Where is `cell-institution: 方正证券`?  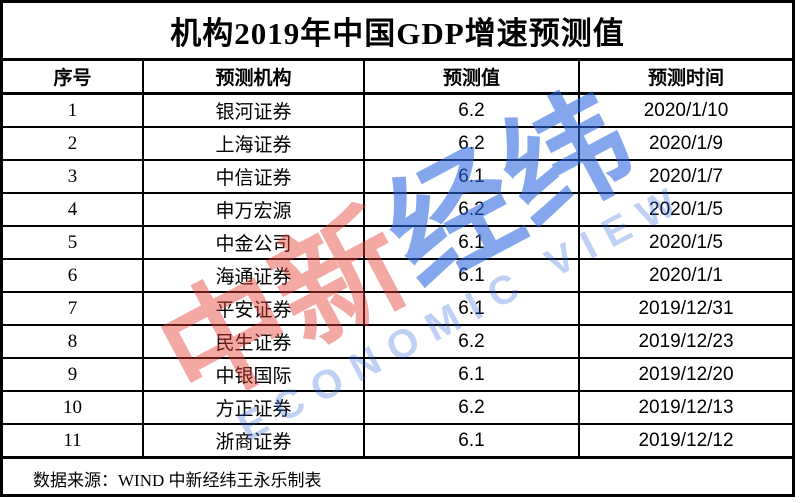 cell-institution: 方正证券 is located at coordinates (254, 408).